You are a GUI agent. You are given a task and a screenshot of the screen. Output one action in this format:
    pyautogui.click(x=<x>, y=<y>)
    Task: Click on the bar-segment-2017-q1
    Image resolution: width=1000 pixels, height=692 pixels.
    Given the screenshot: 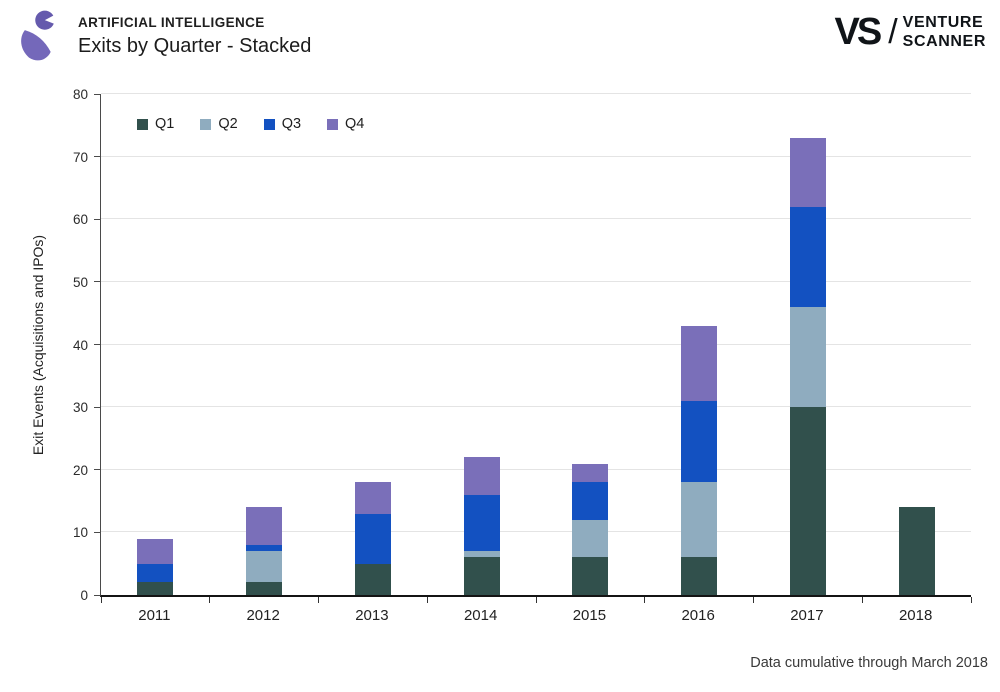 What is the action you would take?
    pyautogui.click(x=807, y=501)
    